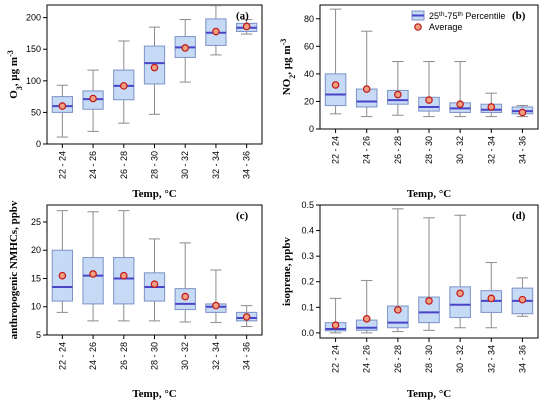  Describe the element at coordinates (307, 205) in the screenshot. I see `y-tick-label: 0.5` at that location.